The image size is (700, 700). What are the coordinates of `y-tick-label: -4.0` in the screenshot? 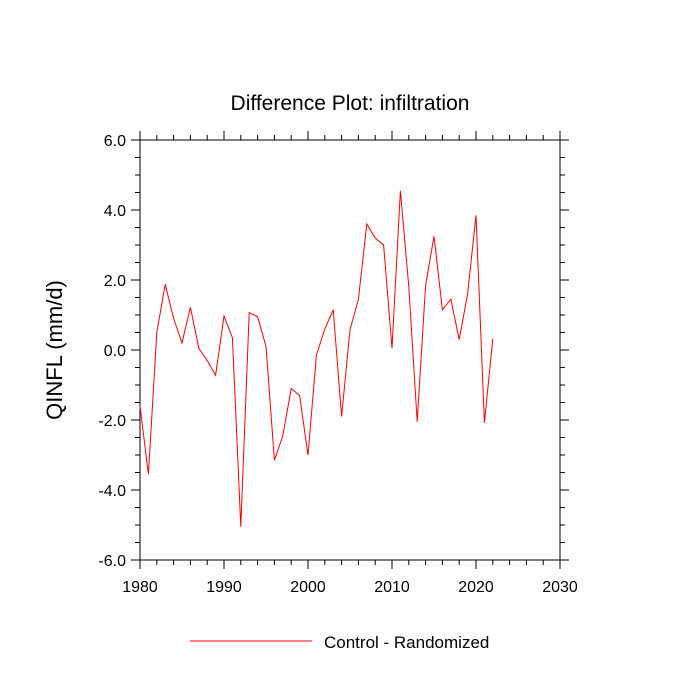 It's located at (112, 491).